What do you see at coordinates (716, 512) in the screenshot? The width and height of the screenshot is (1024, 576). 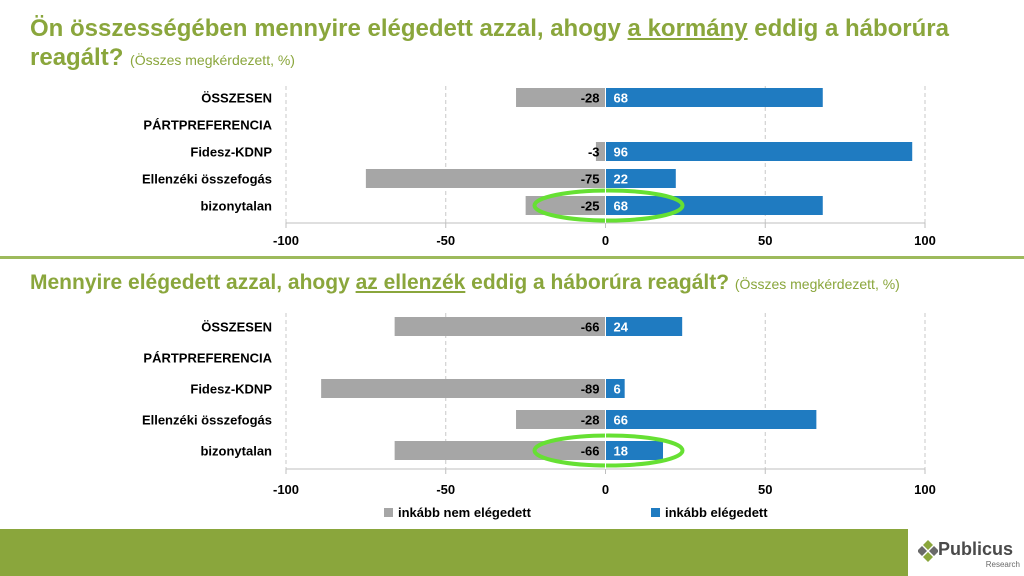 I see `legend-label: inkább elégedett` at bounding box center [716, 512].